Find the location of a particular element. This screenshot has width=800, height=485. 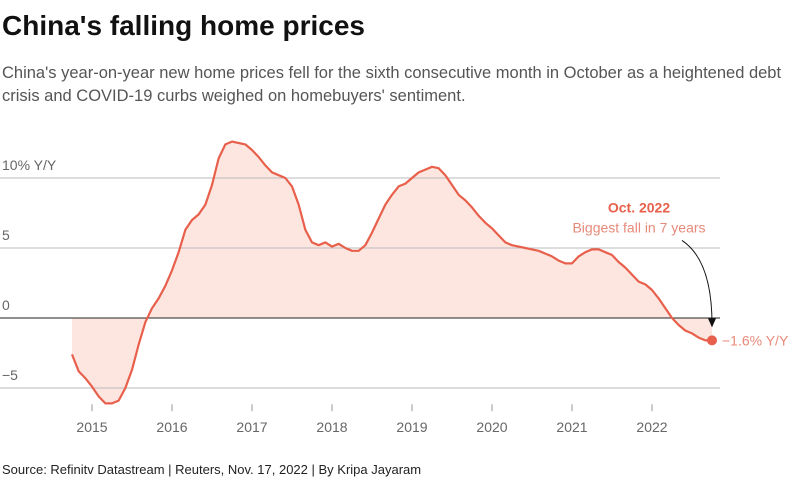

y-tick-label: 10% Y/Y is located at coordinates (29, 165).